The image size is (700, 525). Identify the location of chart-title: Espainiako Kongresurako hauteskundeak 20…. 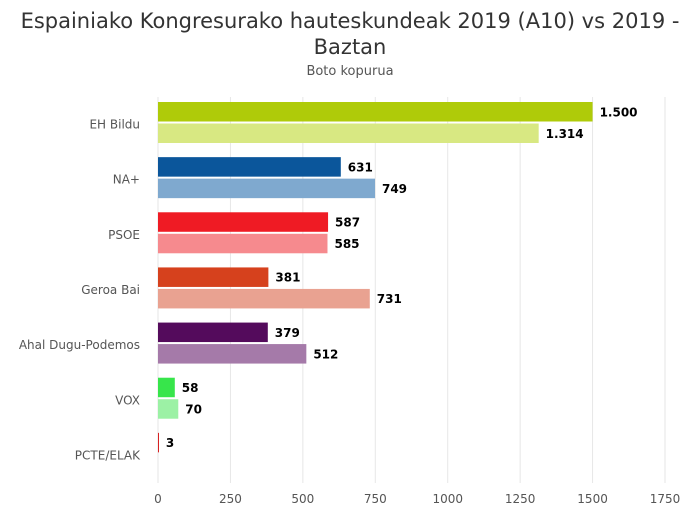
(350, 34).